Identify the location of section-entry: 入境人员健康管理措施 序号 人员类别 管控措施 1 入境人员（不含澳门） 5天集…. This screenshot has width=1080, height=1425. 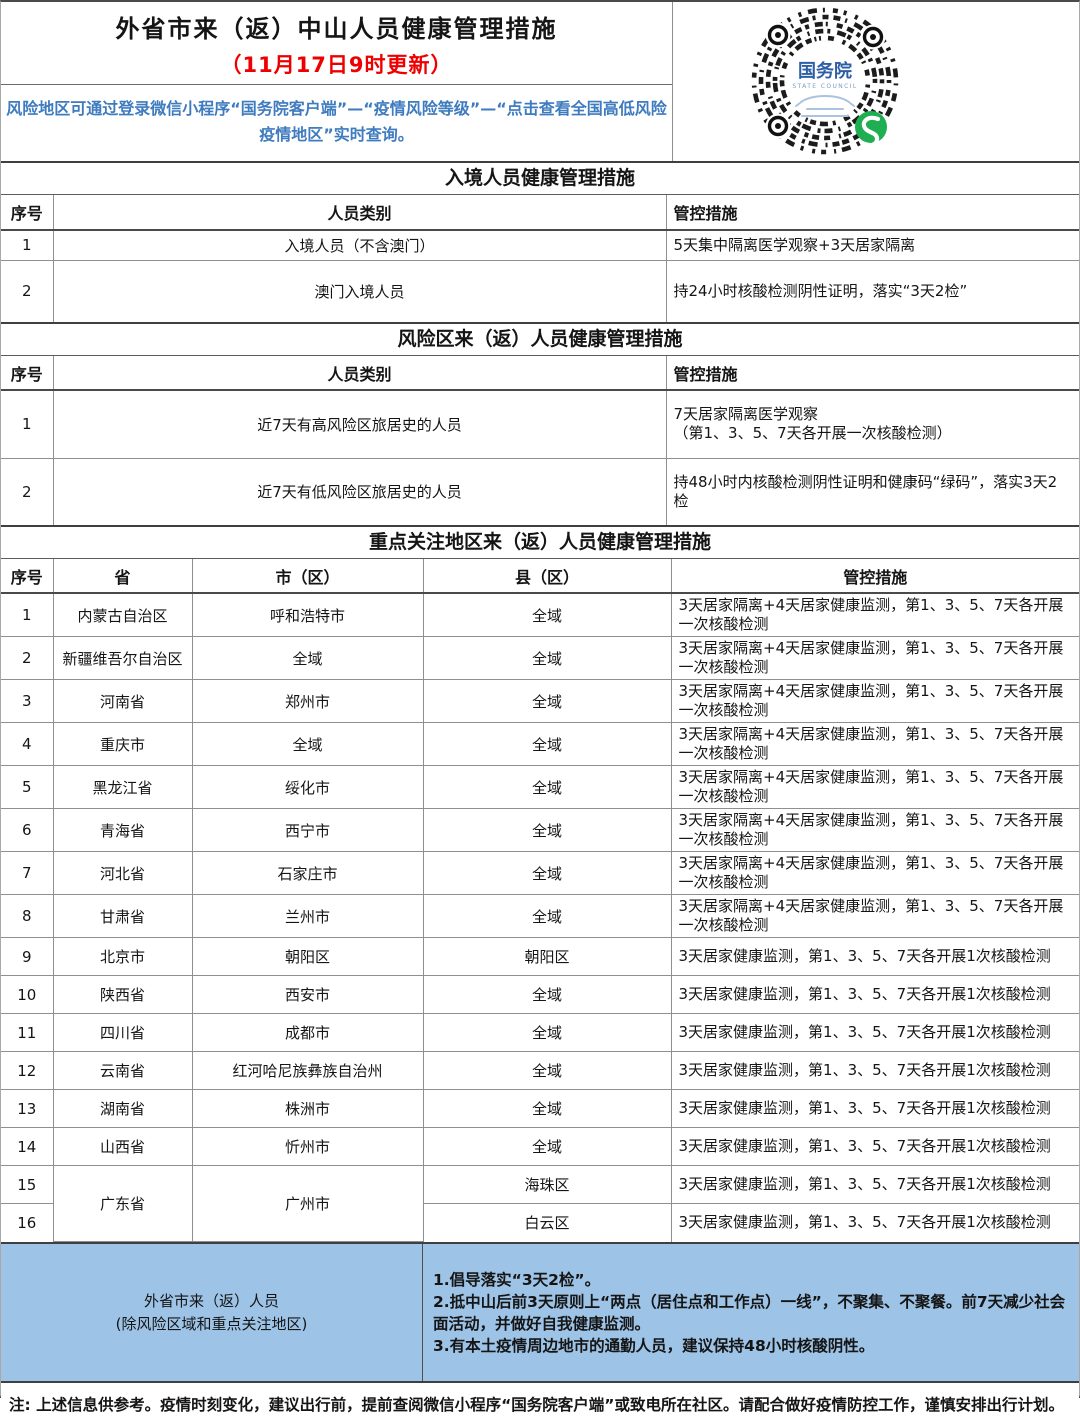
(540, 241).